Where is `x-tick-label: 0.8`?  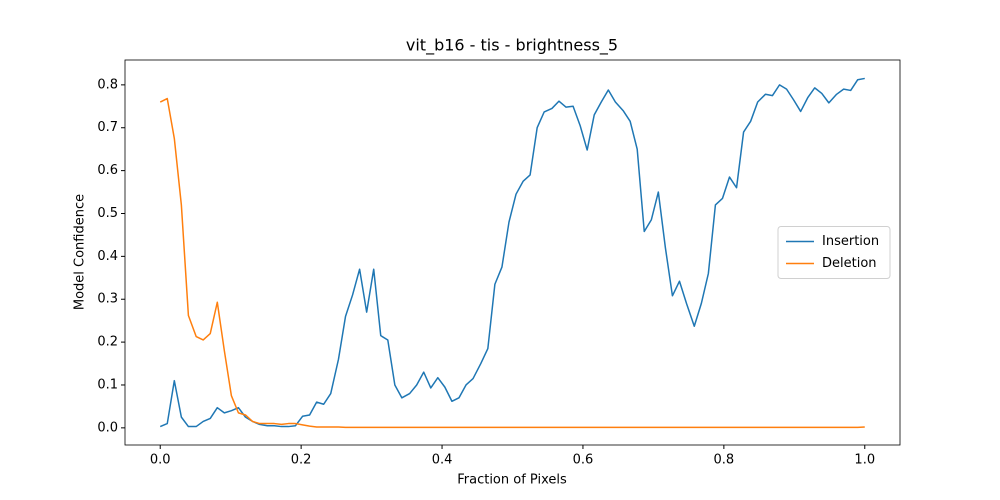
x-tick-label: 0.8 is located at coordinates (724, 460).